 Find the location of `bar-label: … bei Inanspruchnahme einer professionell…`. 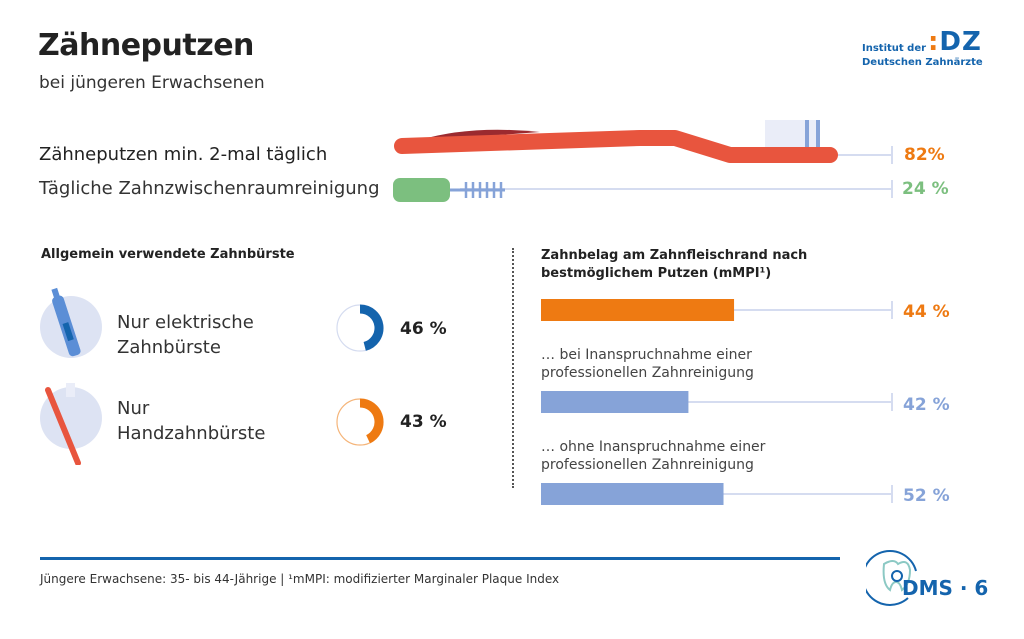

bar-label: … bei Inanspruchnahme einer professionell… is located at coordinates (647, 364).